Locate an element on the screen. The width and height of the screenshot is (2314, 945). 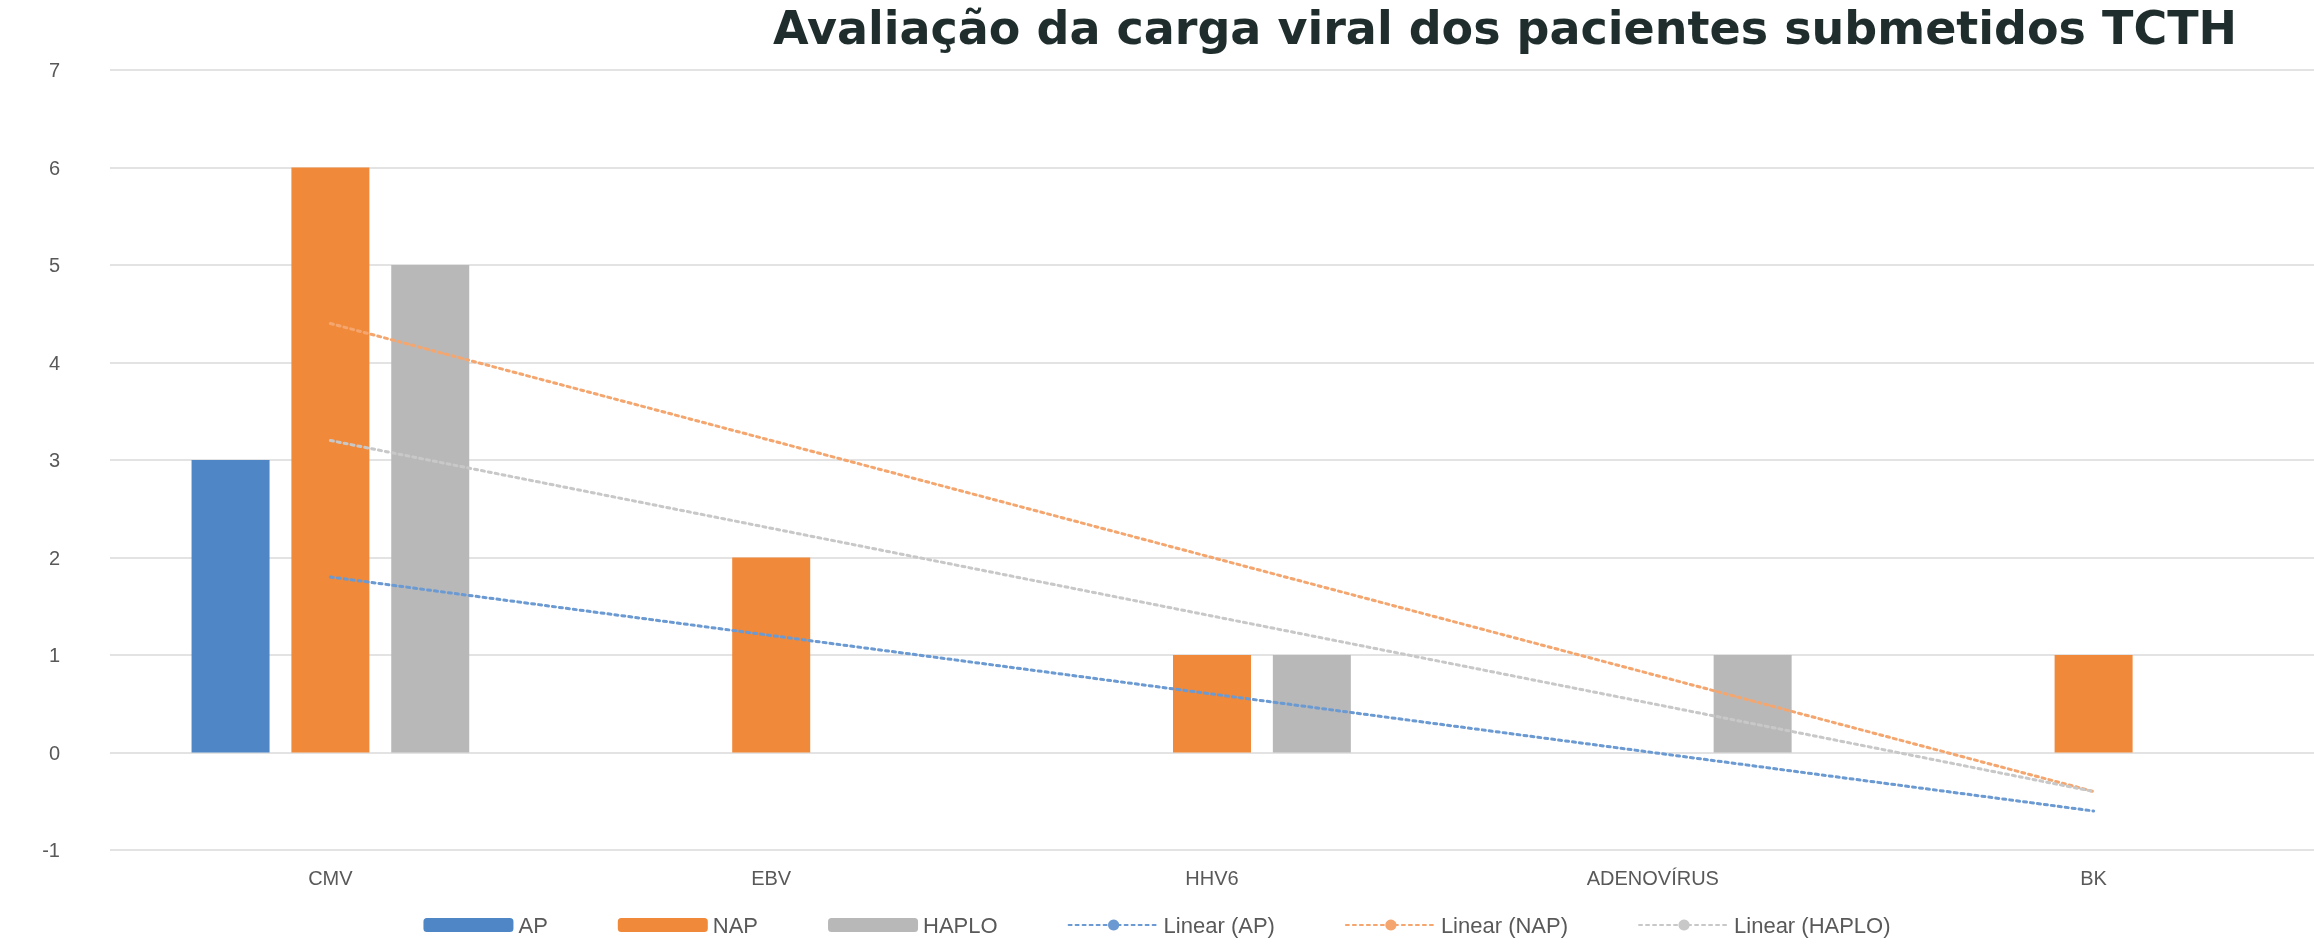
y-tick-label: 0 is located at coordinates (54, 752).